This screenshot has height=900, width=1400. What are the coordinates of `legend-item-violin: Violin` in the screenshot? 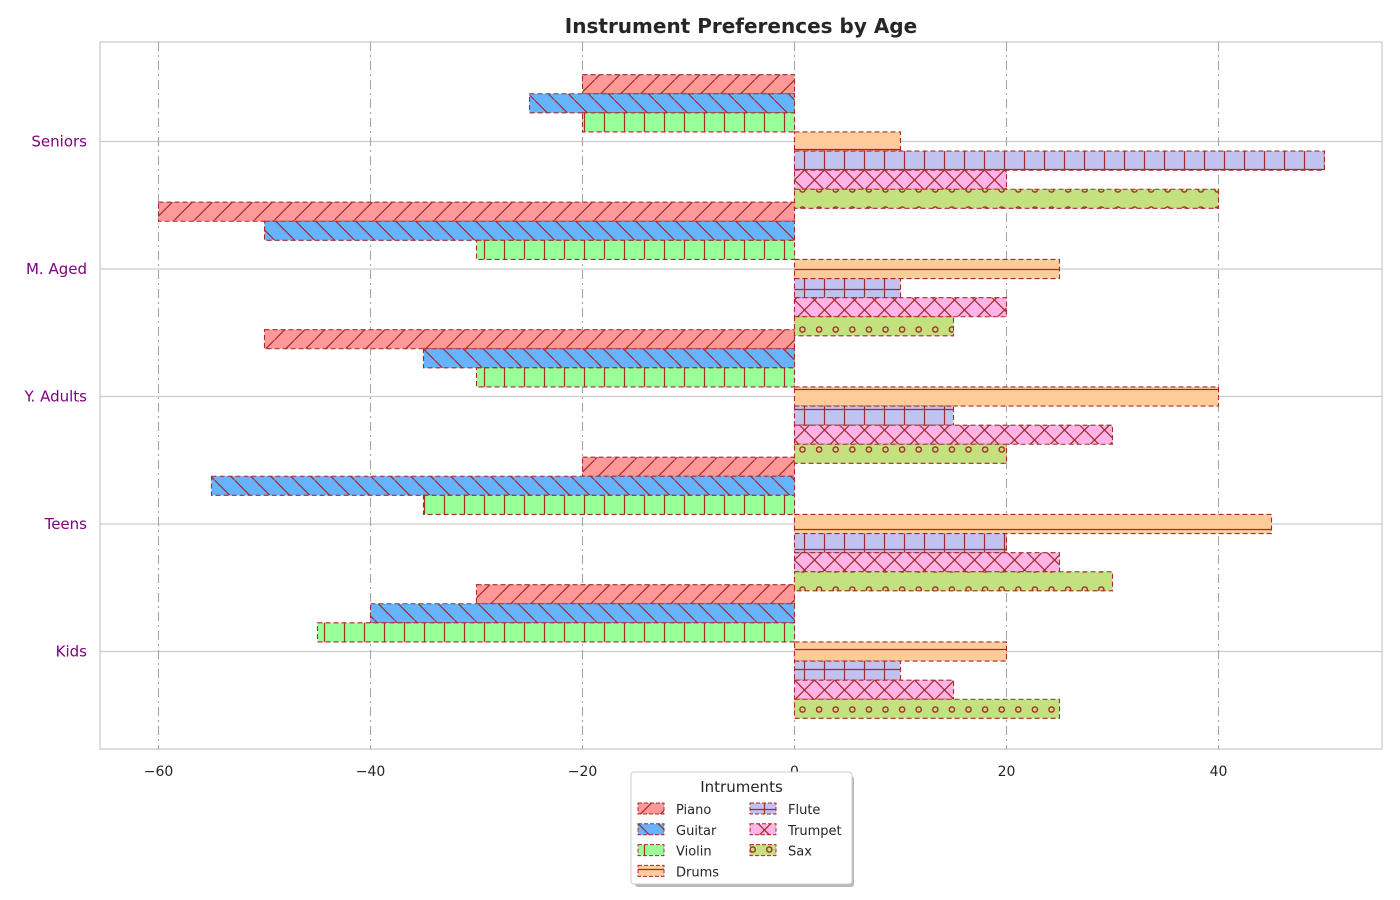 It's located at (674, 852).